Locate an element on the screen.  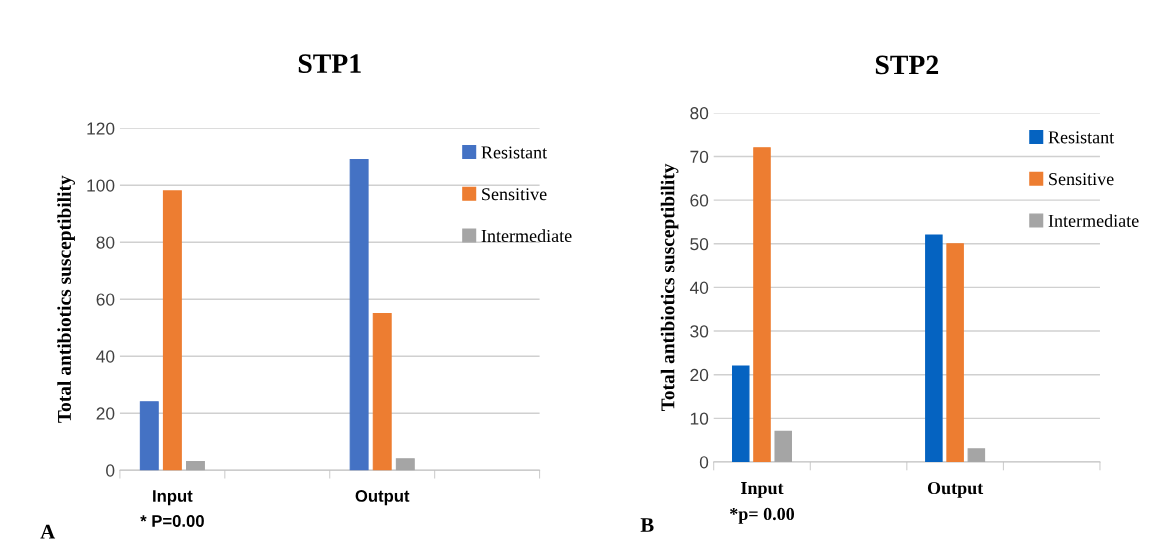
y-tick-label: 50 is located at coordinates (699, 244).